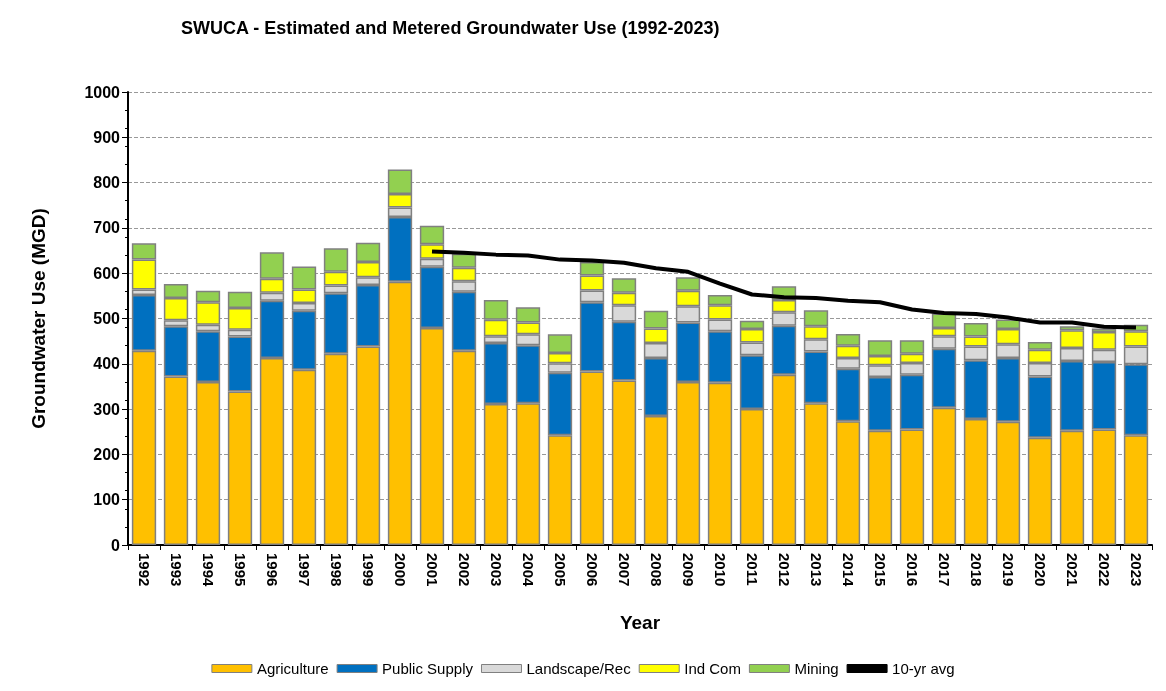 This screenshot has width=1166, height=691. I want to click on x-tick-label: 2012, so click(784, 570).